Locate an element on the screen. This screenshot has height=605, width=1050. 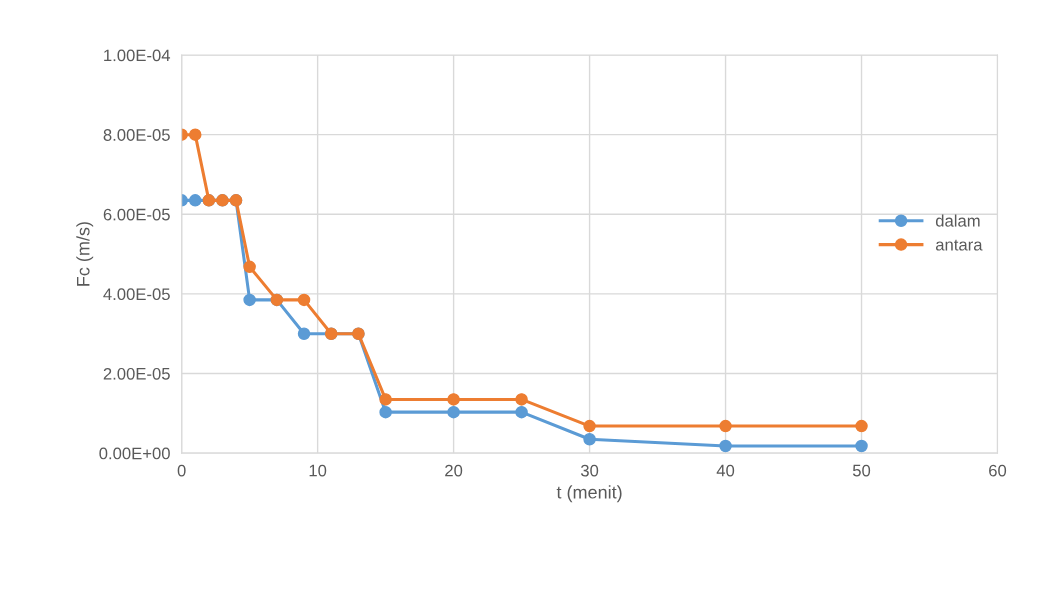
x-tick-label: 0 is located at coordinates (181, 470).